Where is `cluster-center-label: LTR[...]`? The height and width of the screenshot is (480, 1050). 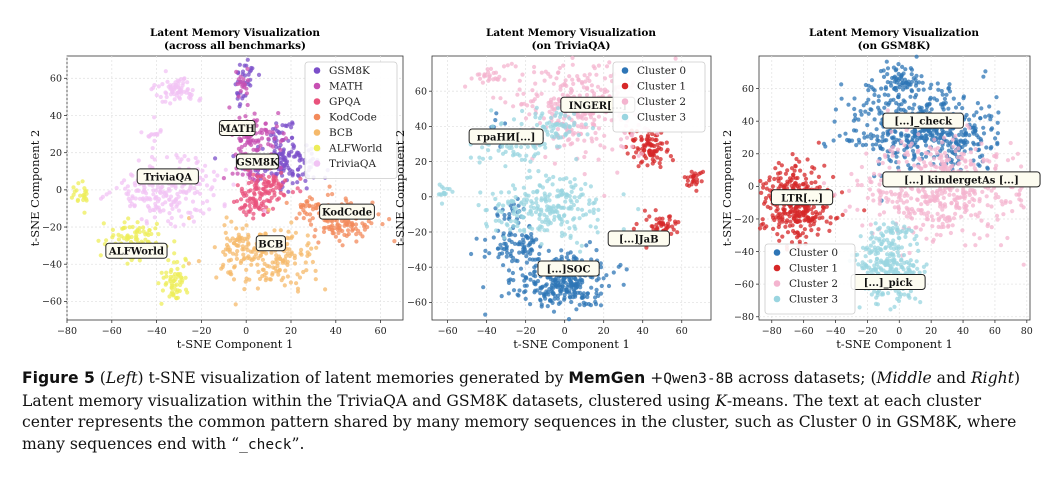
cluster-center-label: LTR[...] is located at coordinates (802, 197).